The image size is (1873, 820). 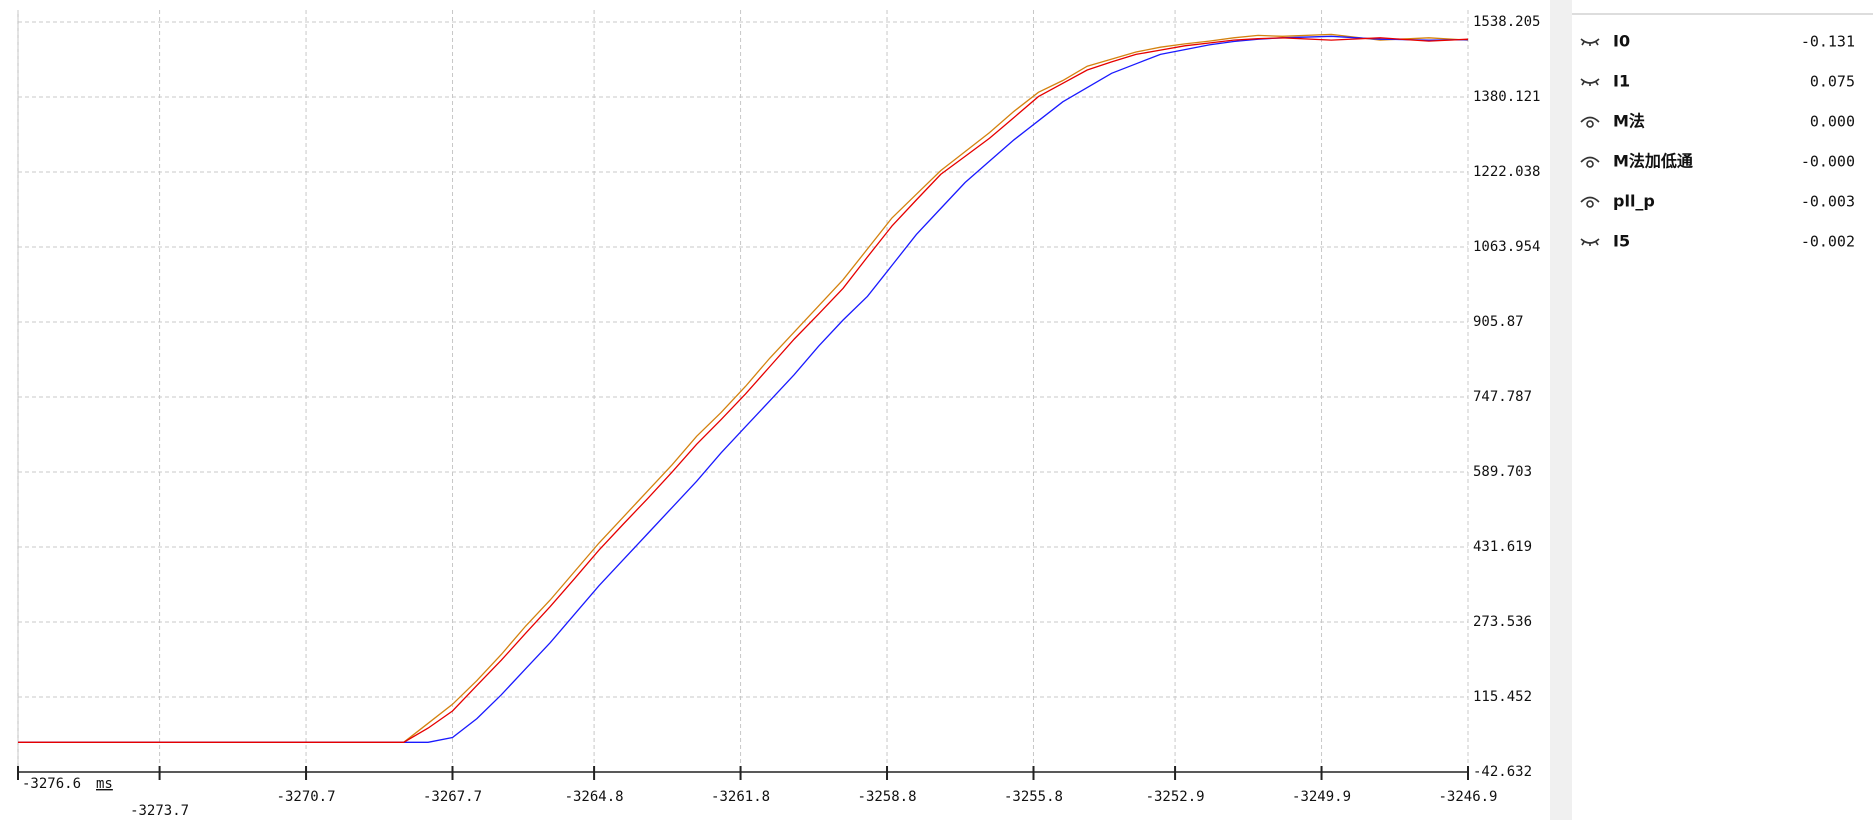 What do you see at coordinates (1502, 547) in the screenshot?
I see `y-tick-label: 431.619` at bounding box center [1502, 547].